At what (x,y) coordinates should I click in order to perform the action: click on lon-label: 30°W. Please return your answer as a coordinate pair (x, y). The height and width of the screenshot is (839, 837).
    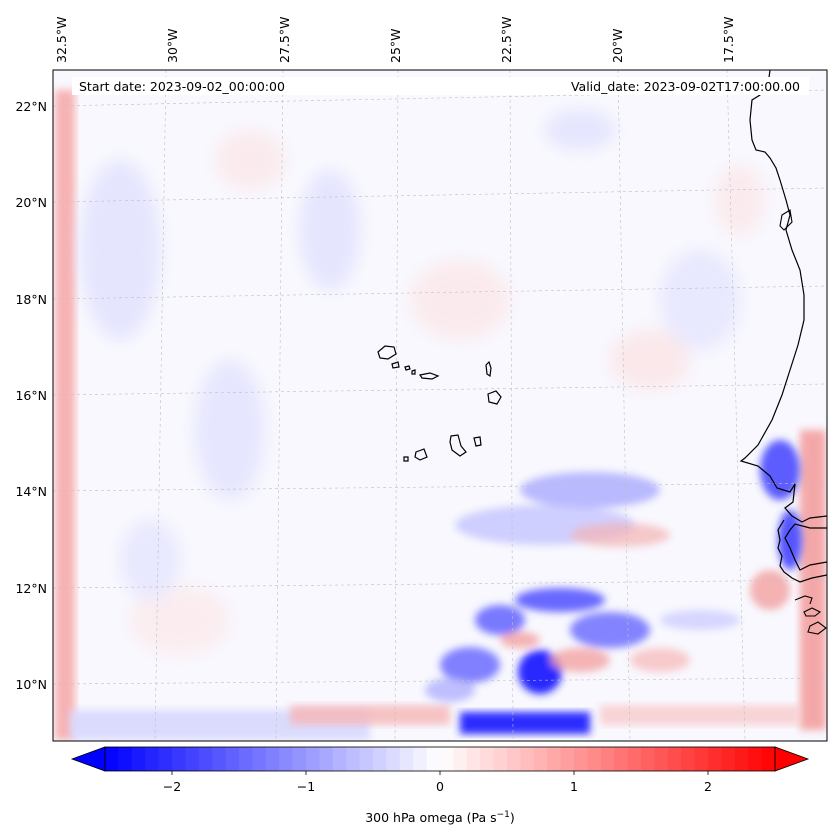
    Looking at the image, I should click on (172, 45).